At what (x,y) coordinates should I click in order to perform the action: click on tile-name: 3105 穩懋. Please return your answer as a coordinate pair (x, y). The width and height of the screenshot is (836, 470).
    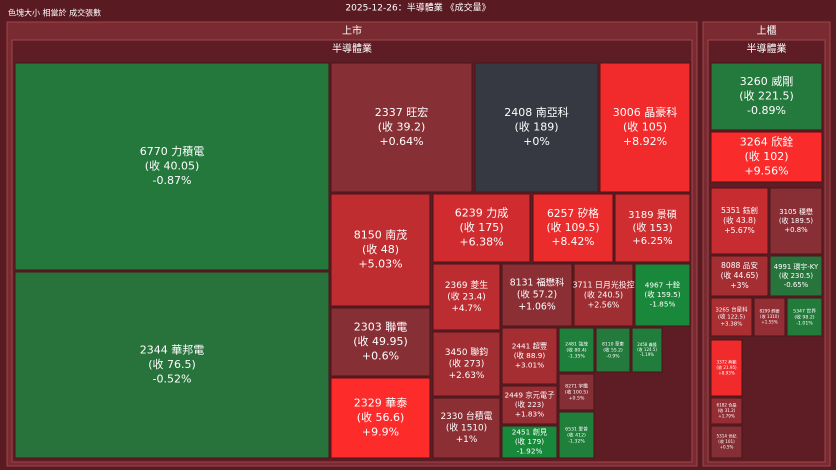
    Looking at the image, I should click on (796, 211).